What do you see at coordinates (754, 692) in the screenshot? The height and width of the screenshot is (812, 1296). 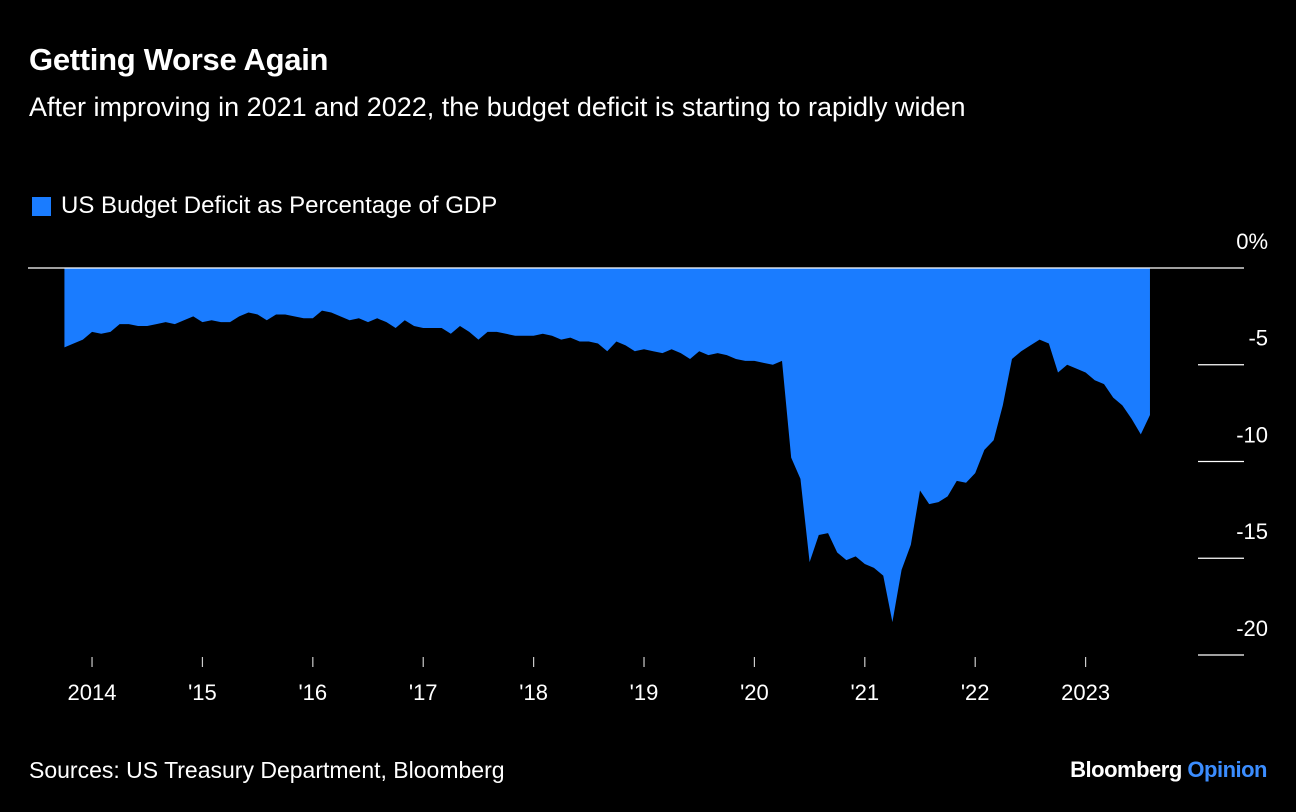 I see `x-tick-label: '20` at bounding box center [754, 692].